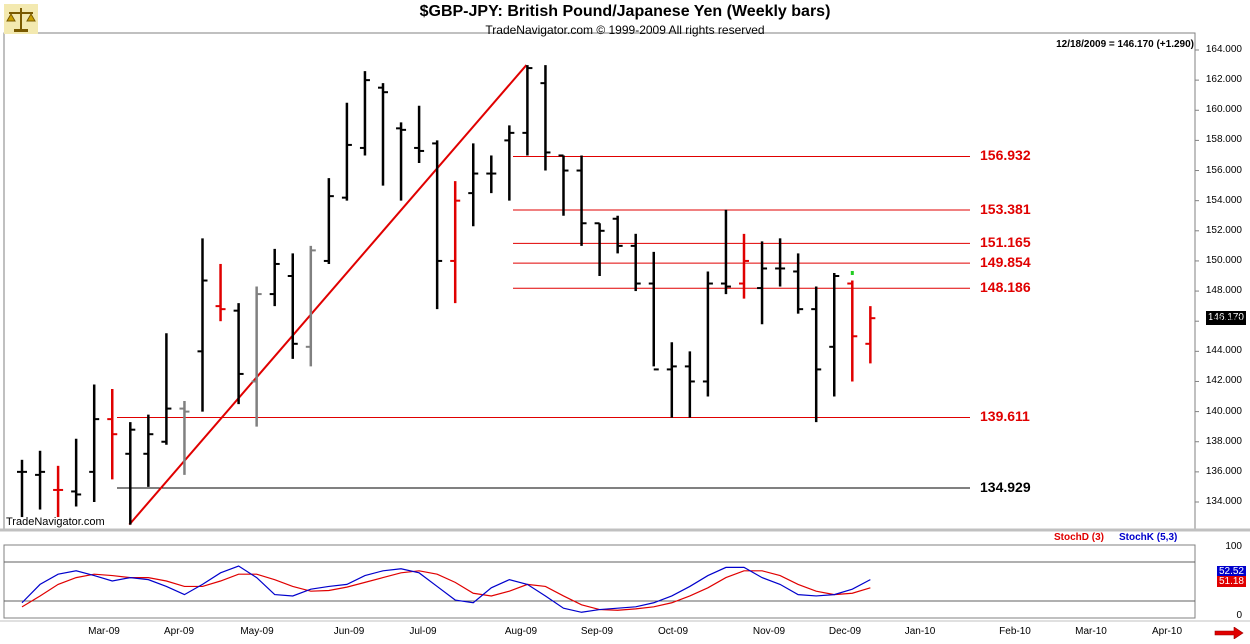 This screenshot has width=1250, height=644. What do you see at coordinates (1005, 242) in the screenshot?
I see `level-label-151.165: 151.165` at bounding box center [1005, 242].